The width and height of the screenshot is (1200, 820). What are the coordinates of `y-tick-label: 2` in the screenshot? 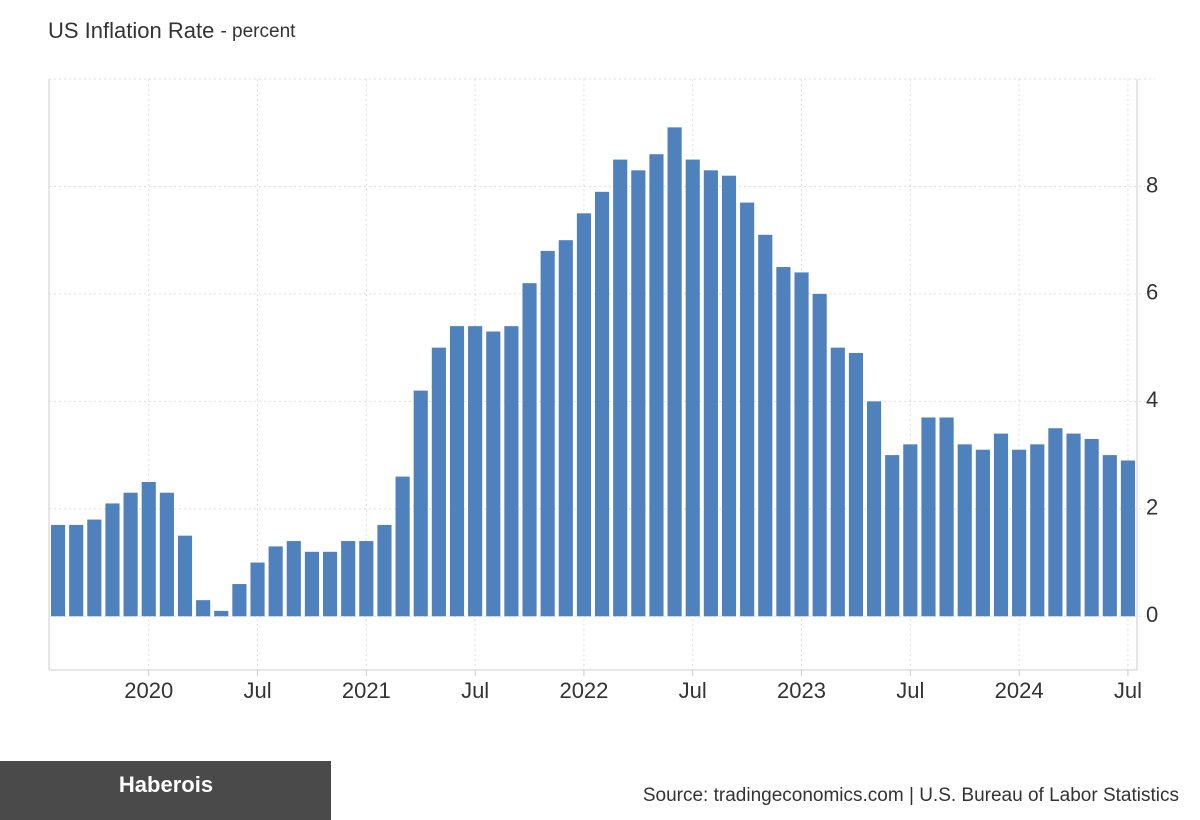 It's located at (1152, 507).